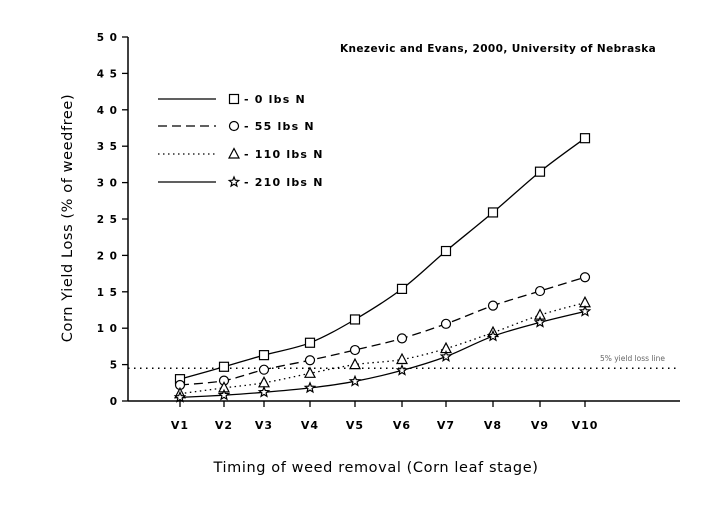 Image resolution: width=720 pixels, height=521 pixels. What do you see at coordinates (107, 220) in the screenshot?
I see `y-tick-label: 2 5` at bounding box center [107, 220].